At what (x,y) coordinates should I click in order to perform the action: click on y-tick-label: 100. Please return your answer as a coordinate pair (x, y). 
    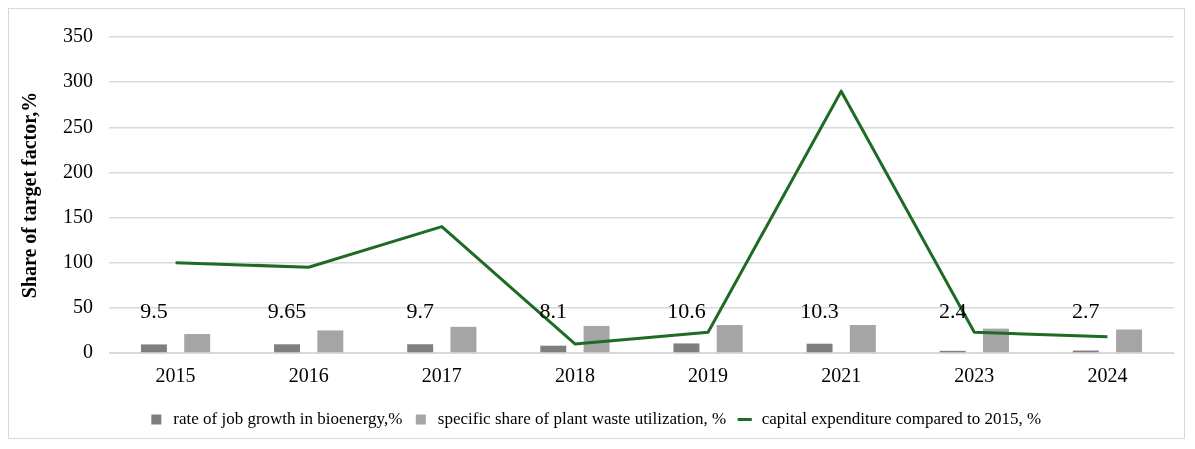
    Looking at the image, I should click on (78, 260).